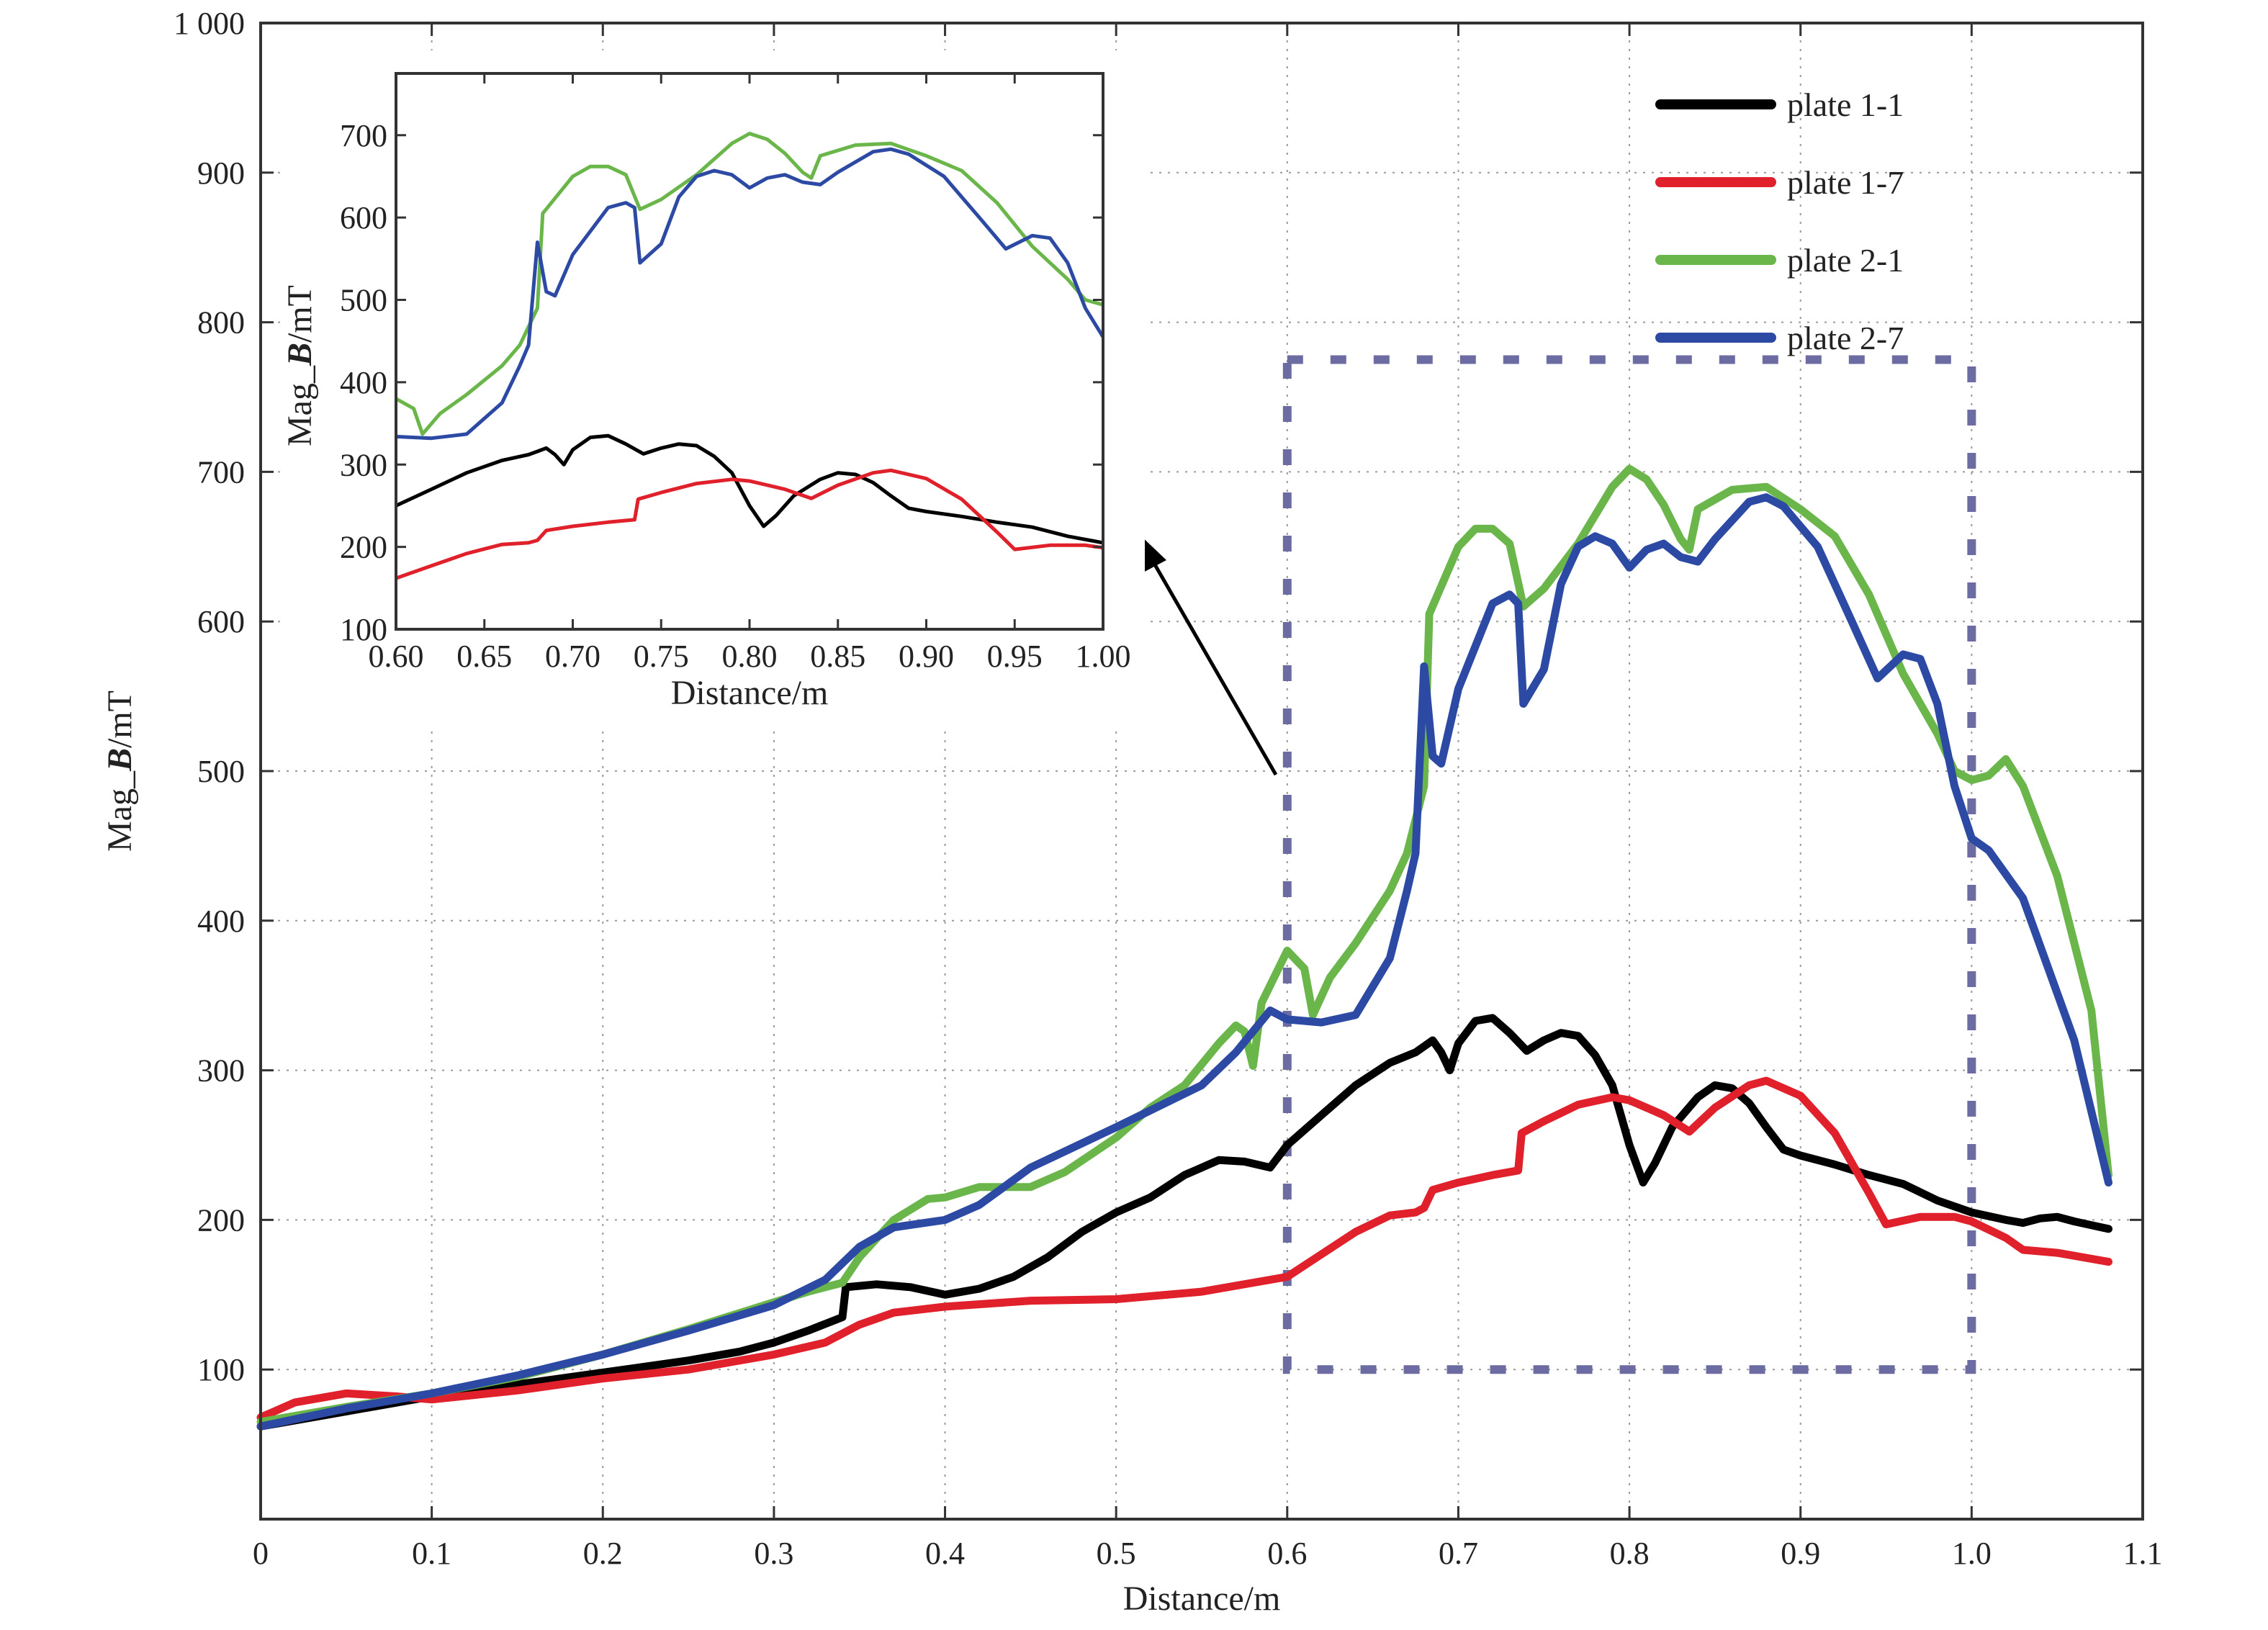 This screenshot has width=2268, height=1630. What do you see at coordinates (1210, 661) in the screenshot?
I see `zoom-arrow-shaft` at bounding box center [1210, 661].